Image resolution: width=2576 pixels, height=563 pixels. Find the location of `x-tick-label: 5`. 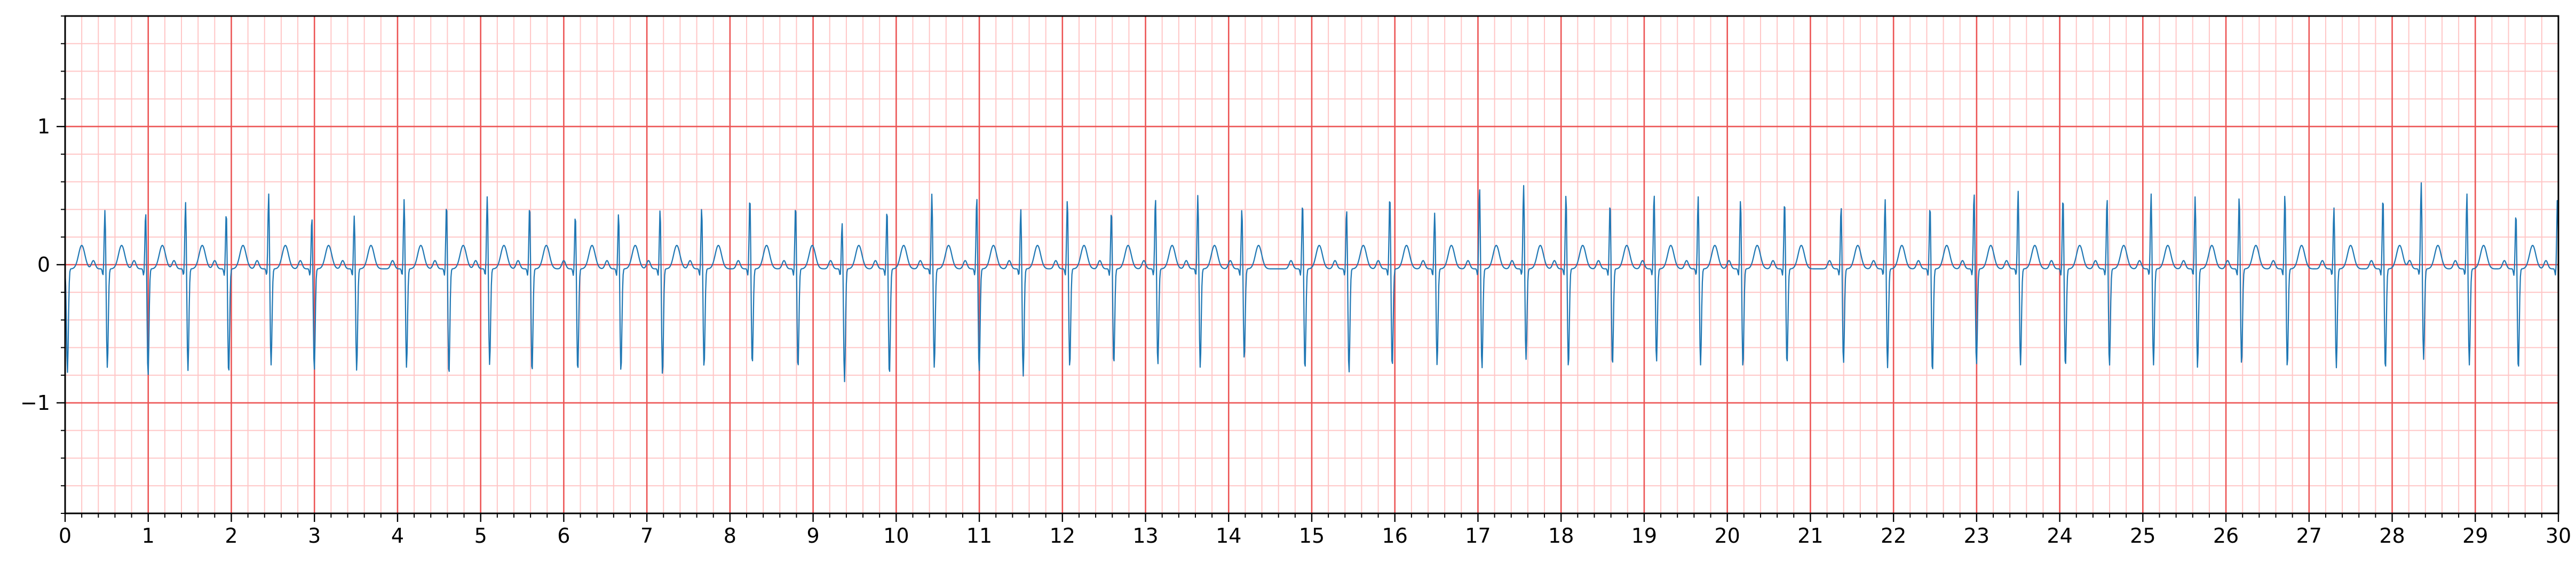

x-tick-label: 5 is located at coordinates (481, 536).